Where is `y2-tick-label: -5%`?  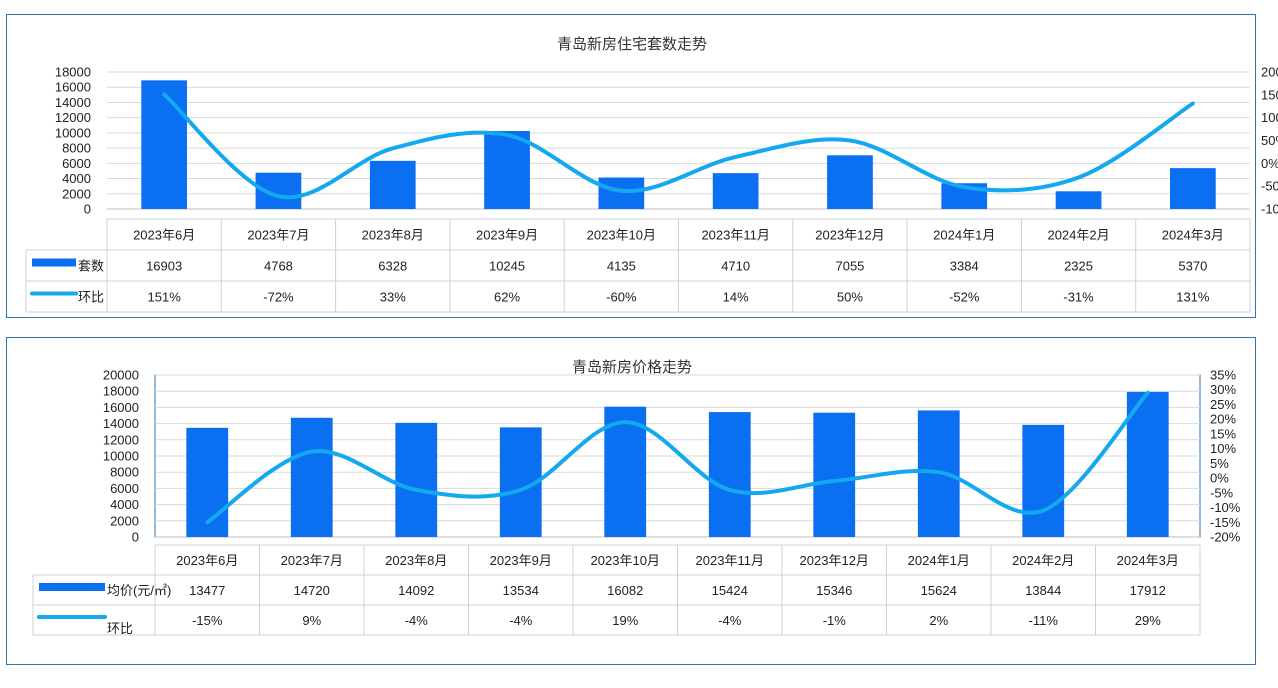
y2-tick-label: -5% is located at coordinates (1222, 492).